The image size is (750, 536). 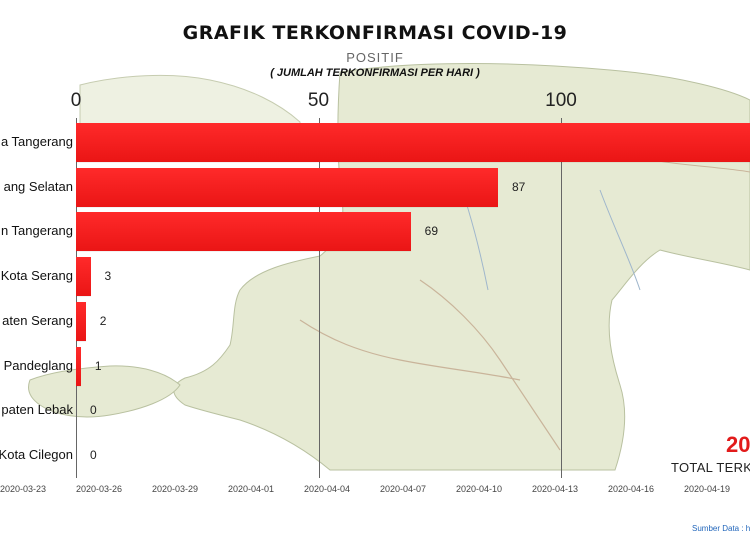 I want to click on category-label: aten Serang, so click(x=37, y=320).